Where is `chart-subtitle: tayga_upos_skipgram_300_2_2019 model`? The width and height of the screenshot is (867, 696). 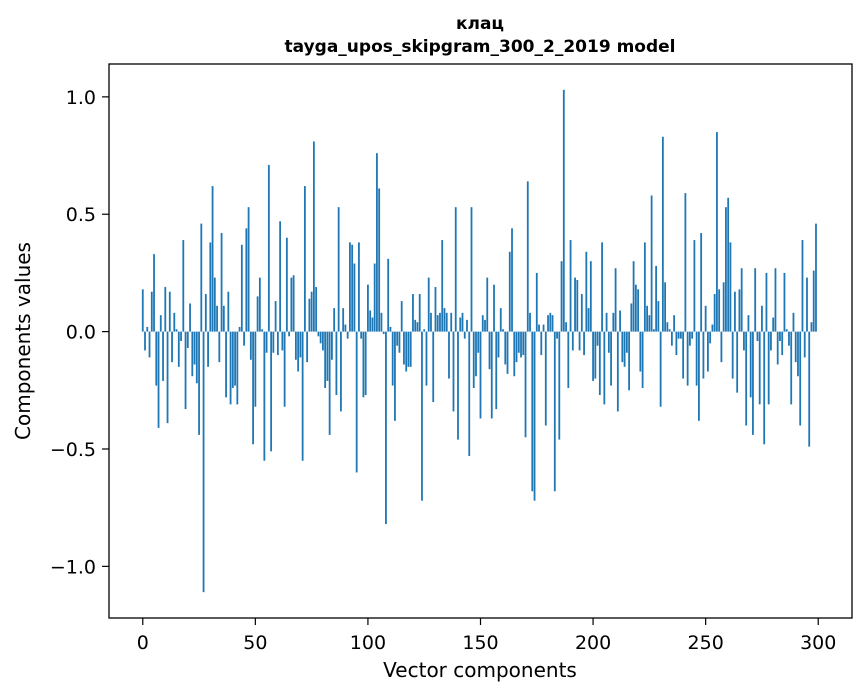 chart-subtitle: tayga_upos_skipgram_300_2_2019 model is located at coordinates (480, 47).